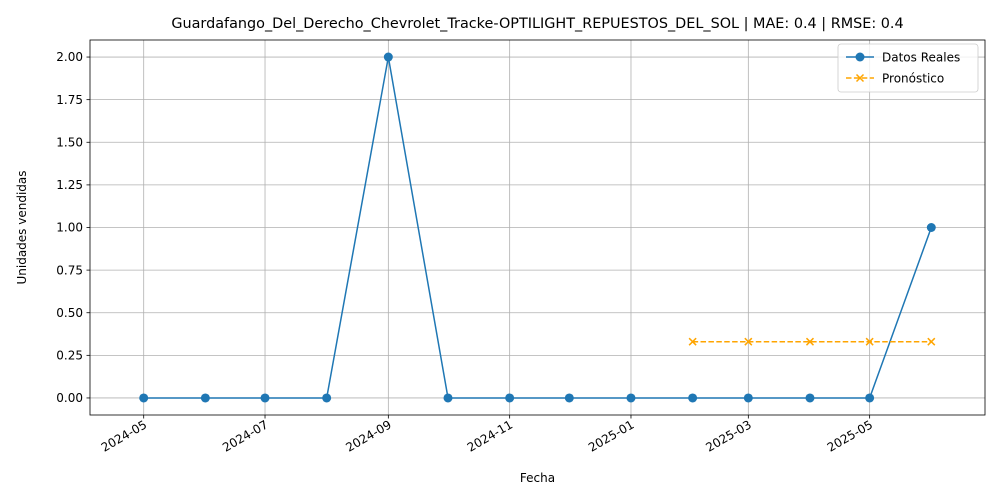 The width and height of the screenshot is (1000, 500). Describe the element at coordinates (69, 398) in the screenshot. I see `y-tick-label: 0.00` at that location.